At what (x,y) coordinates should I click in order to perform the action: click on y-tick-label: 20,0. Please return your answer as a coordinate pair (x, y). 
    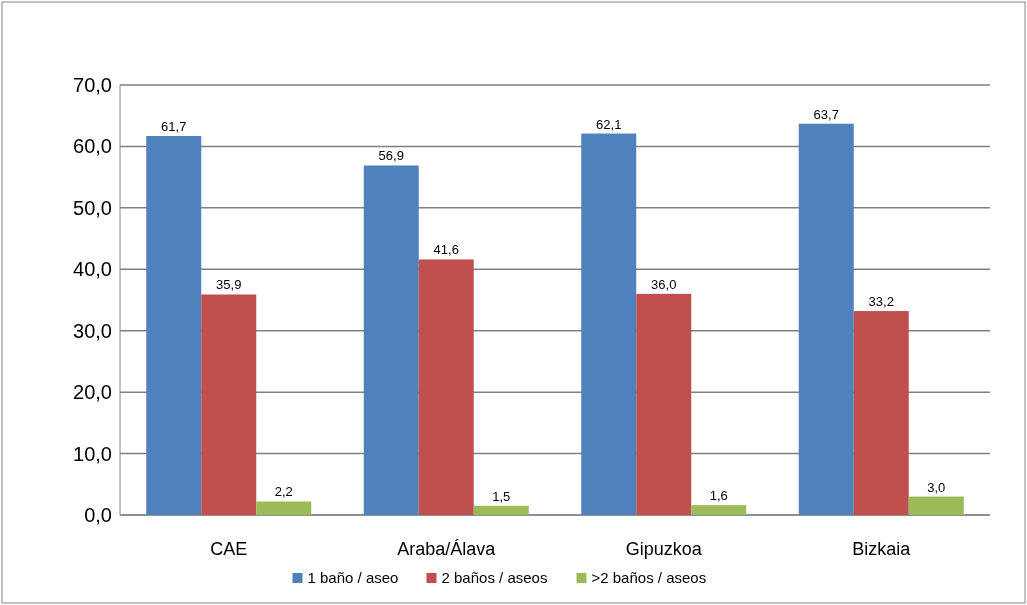
    Looking at the image, I should click on (92, 392).